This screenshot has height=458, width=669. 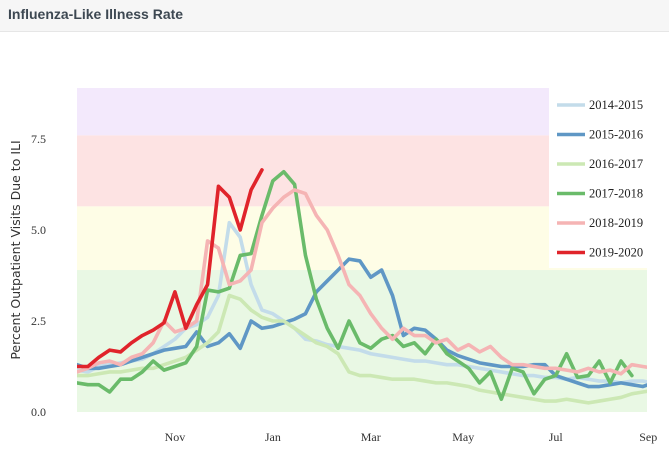 What do you see at coordinates (96, 14) in the screenshot?
I see `page-title: Influenza-Like Illness Rate` at bounding box center [96, 14].